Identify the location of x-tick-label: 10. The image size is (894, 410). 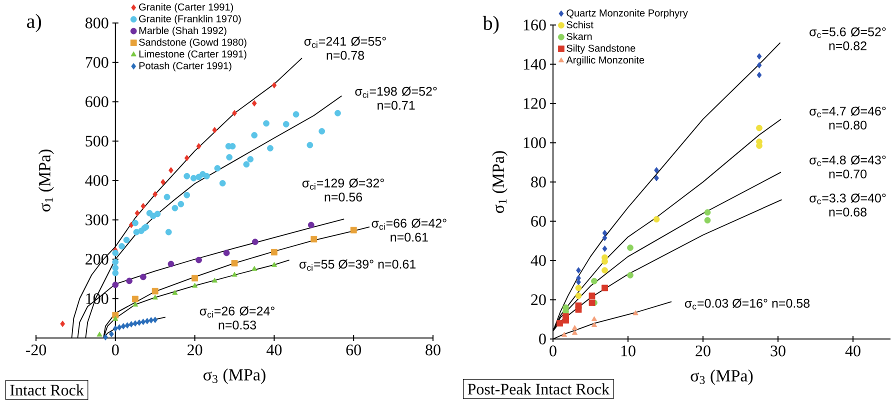
(628, 351).